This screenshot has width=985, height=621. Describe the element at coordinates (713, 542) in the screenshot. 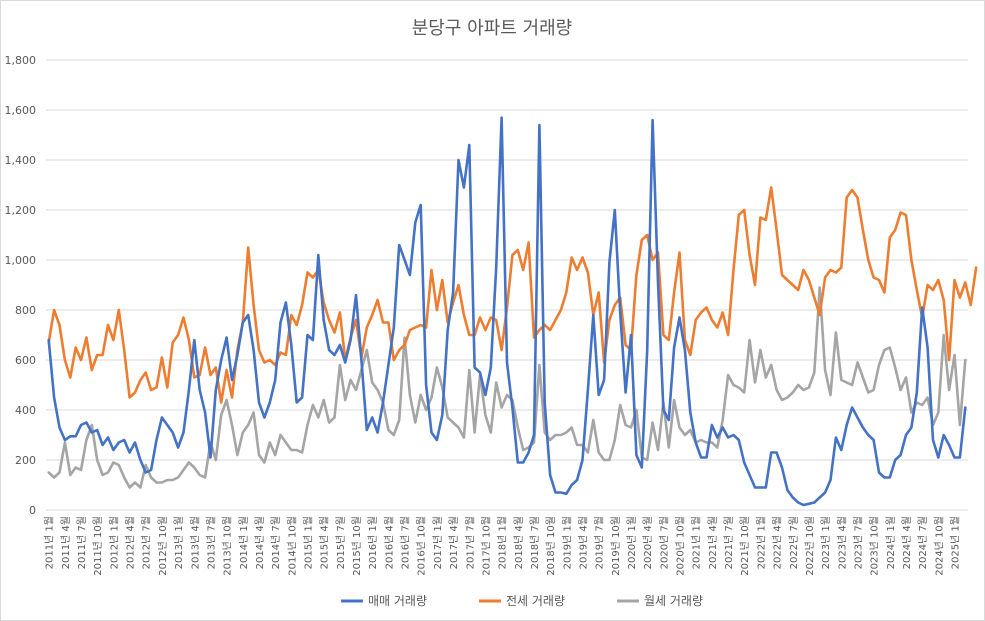

I see `x-tick-label: 2021년 4월` at that location.